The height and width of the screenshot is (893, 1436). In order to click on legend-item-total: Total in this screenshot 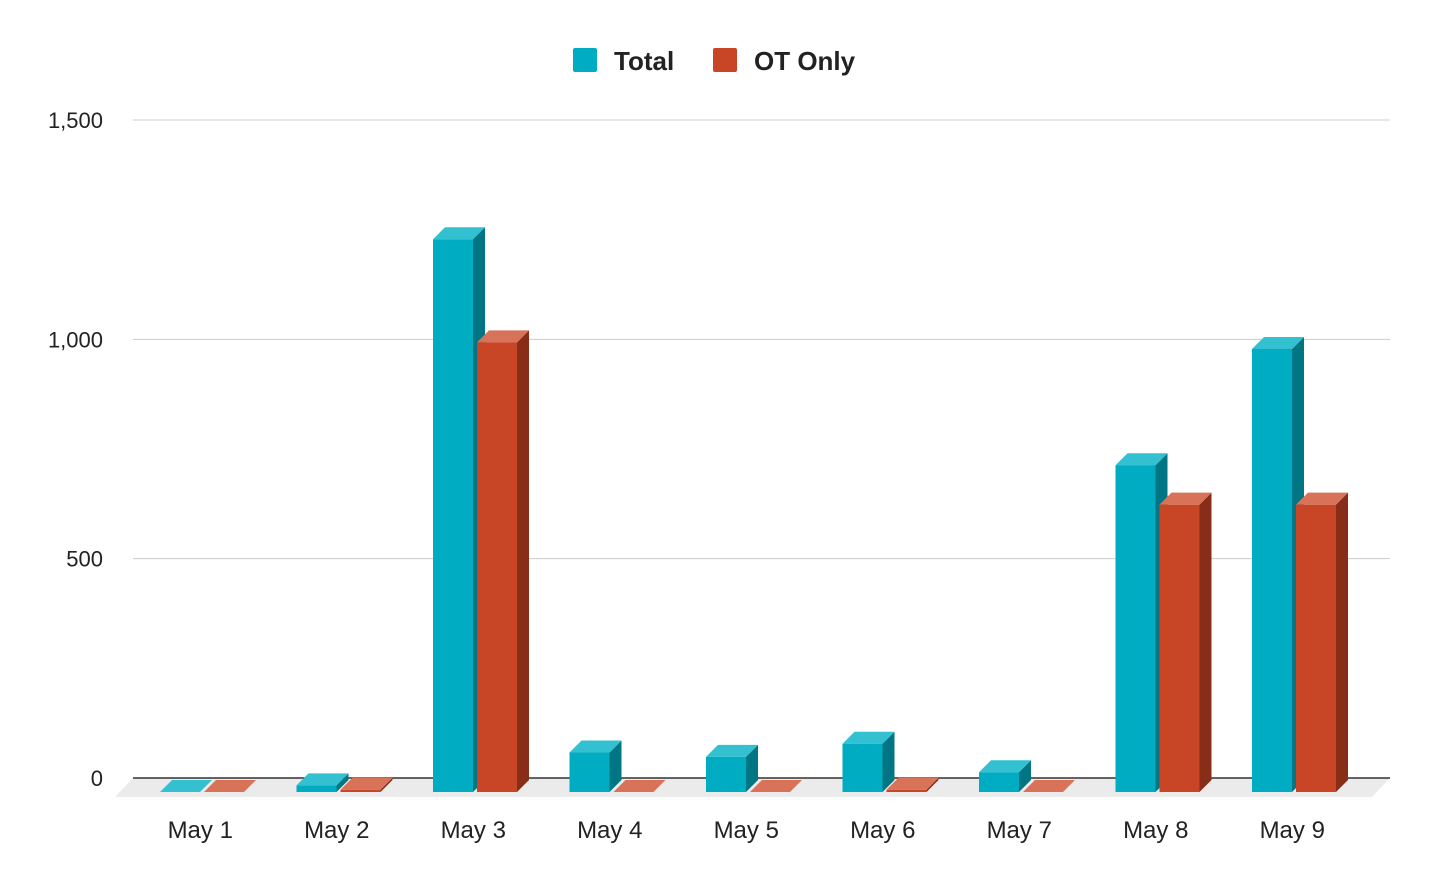, I will do `click(623, 61)`.